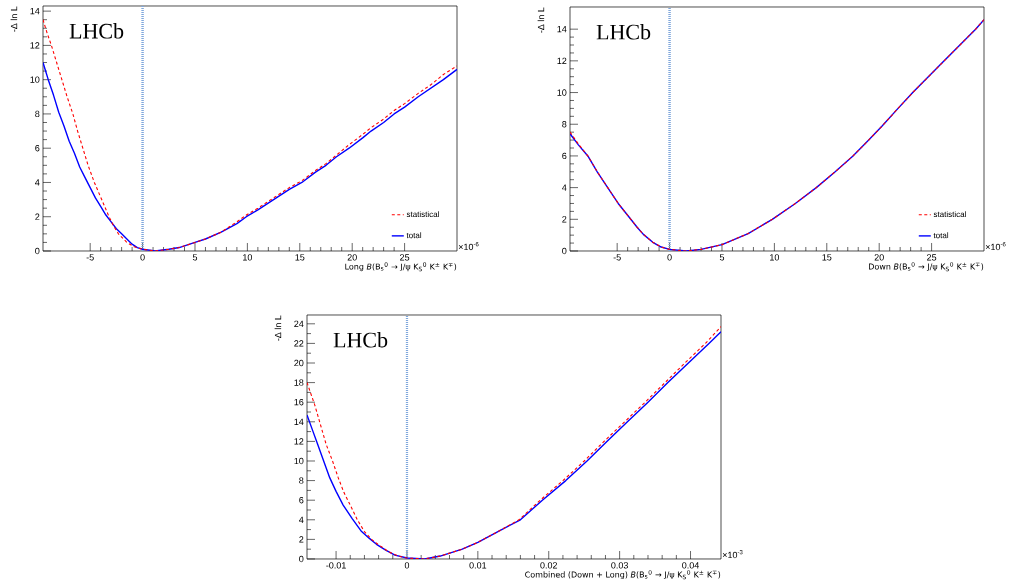 The height and width of the screenshot is (585, 1014). What do you see at coordinates (299, 402) in the screenshot?
I see `y-tick-label: 16` at bounding box center [299, 402].